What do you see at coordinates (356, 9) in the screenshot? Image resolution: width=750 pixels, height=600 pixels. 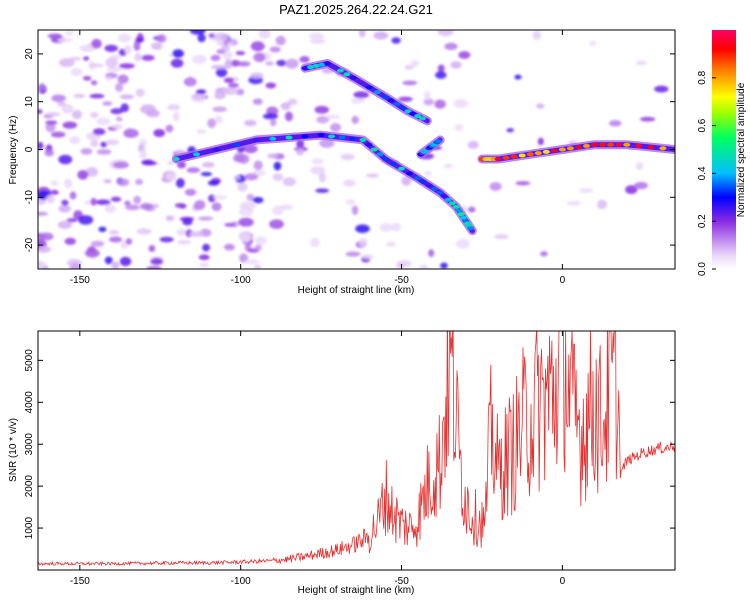 I see `chart-title: PAZ1.2025.264.22.24.G21` at bounding box center [356, 9].